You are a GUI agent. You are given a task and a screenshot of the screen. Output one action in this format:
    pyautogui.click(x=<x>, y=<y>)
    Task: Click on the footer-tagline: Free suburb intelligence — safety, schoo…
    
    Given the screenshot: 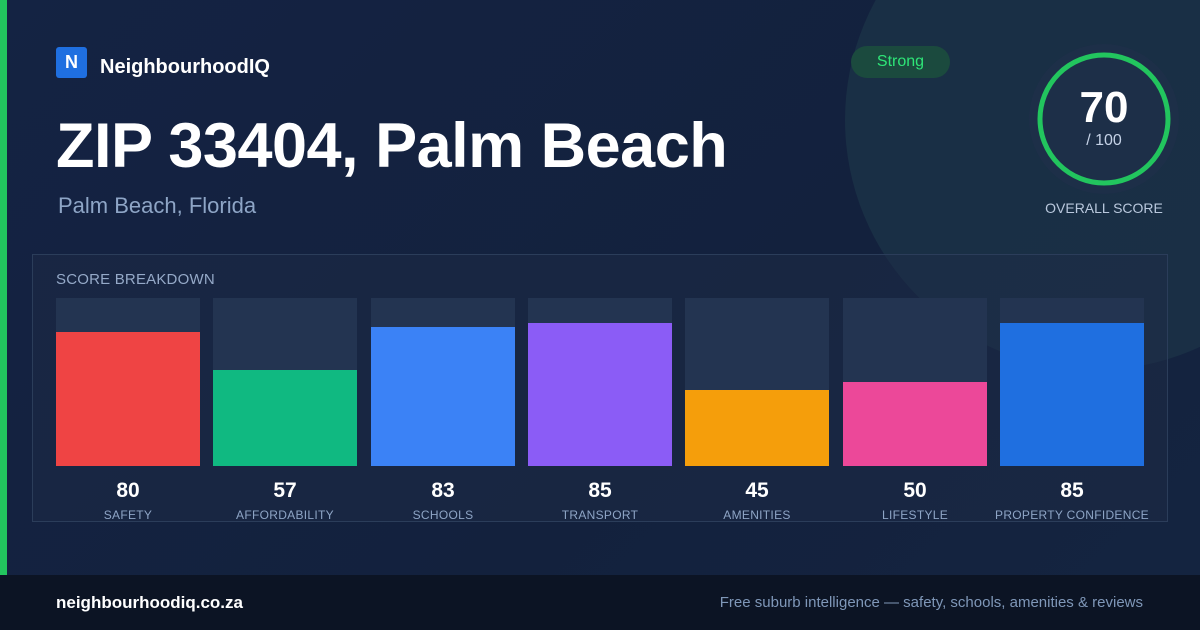 What is the action you would take?
    pyautogui.click(x=931, y=602)
    